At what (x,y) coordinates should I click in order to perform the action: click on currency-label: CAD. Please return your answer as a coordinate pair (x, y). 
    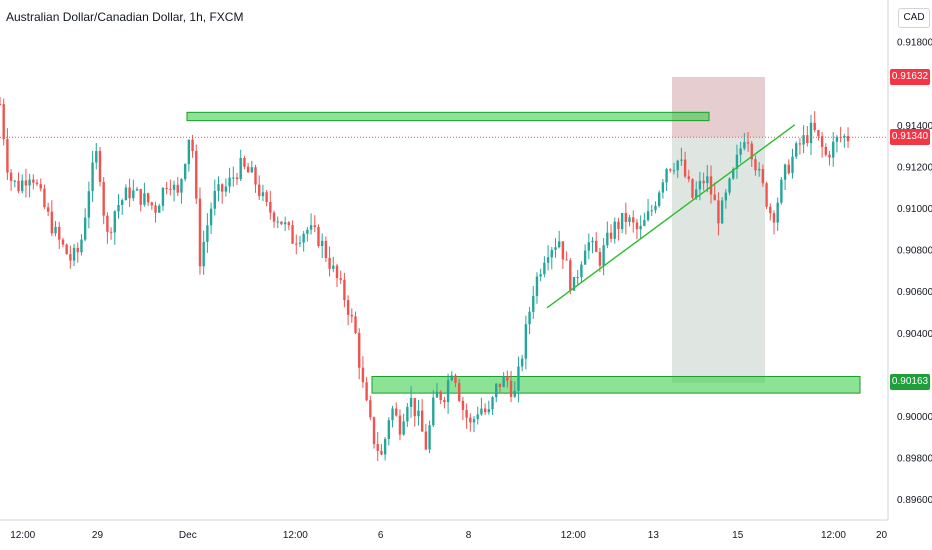
    Looking at the image, I should click on (914, 18).